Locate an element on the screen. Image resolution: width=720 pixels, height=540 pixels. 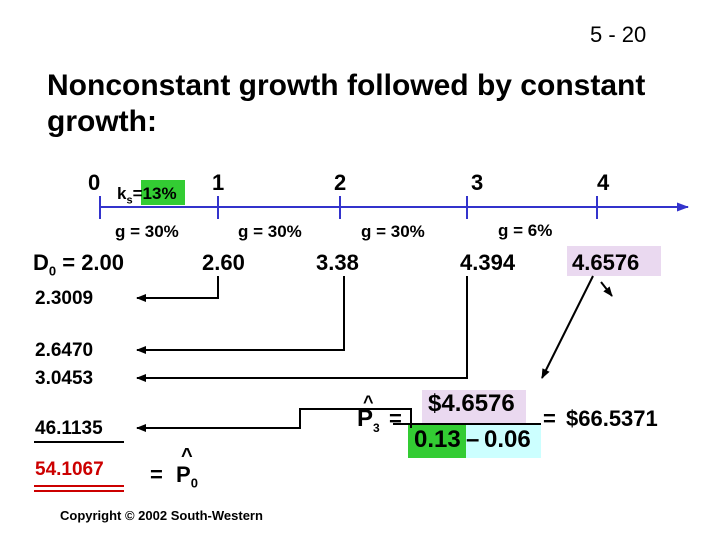
copyright-notice: Copyright © 2002 South-Western is located at coordinates (161, 515).